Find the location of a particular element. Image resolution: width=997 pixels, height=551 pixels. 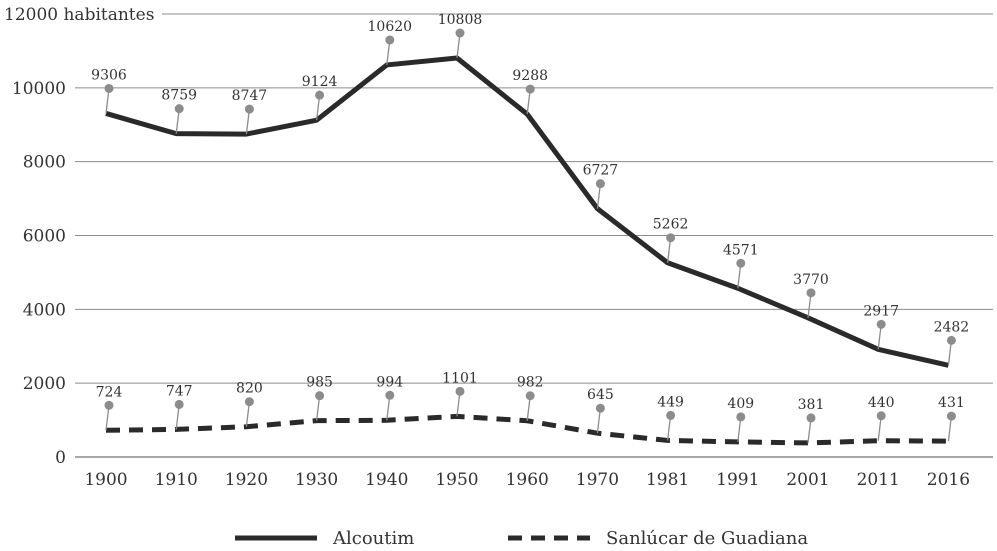

data-label: 409 is located at coordinates (740, 404).